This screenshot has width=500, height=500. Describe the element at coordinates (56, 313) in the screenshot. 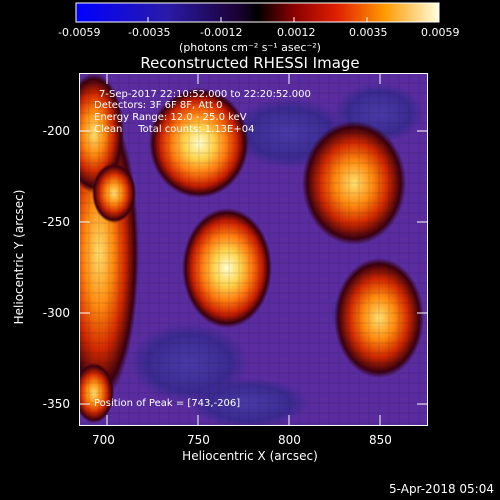

I see `y-tick-label: -300` at that location.